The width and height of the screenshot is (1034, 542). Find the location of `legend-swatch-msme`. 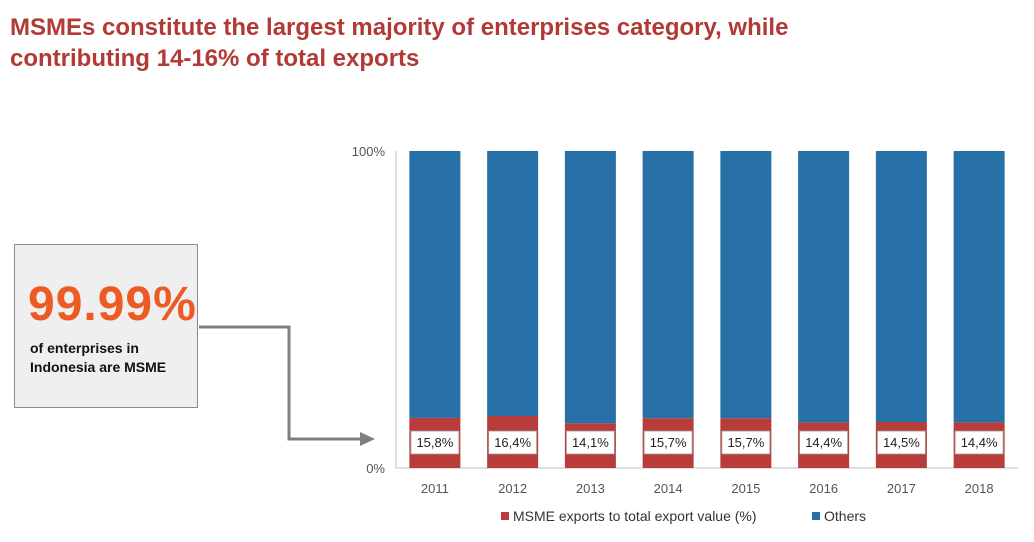

legend-swatch-msme is located at coordinates (505, 516).